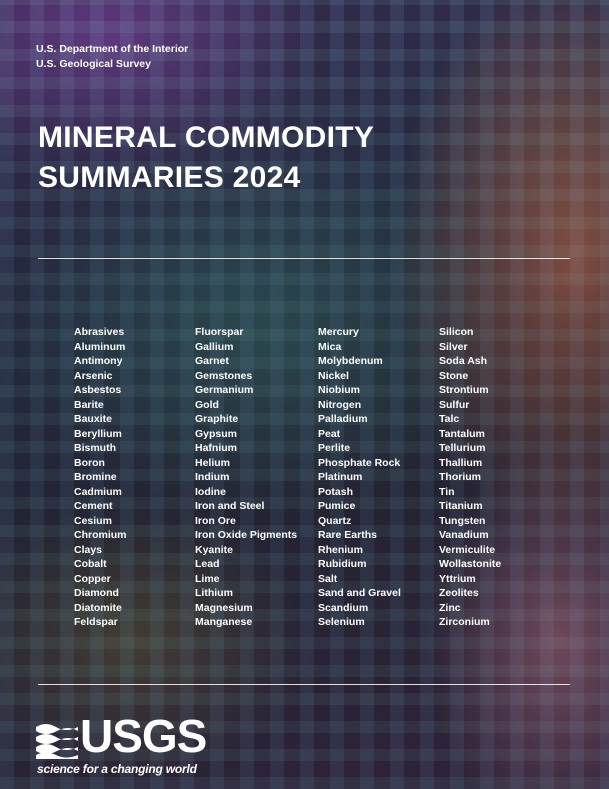 Image resolution: width=609 pixels, height=789 pixels. Describe the element at coordinates (100, 535) in the screenshot. I see `commodity-item: Chromium` at that location.